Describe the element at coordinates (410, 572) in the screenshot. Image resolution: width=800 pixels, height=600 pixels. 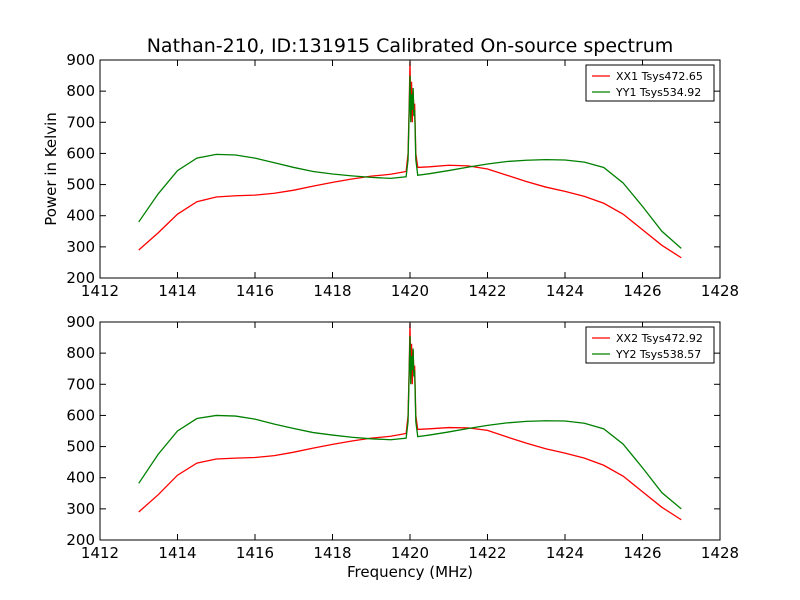
I see `x-axis-label: Frequency (MHz)` at that location.